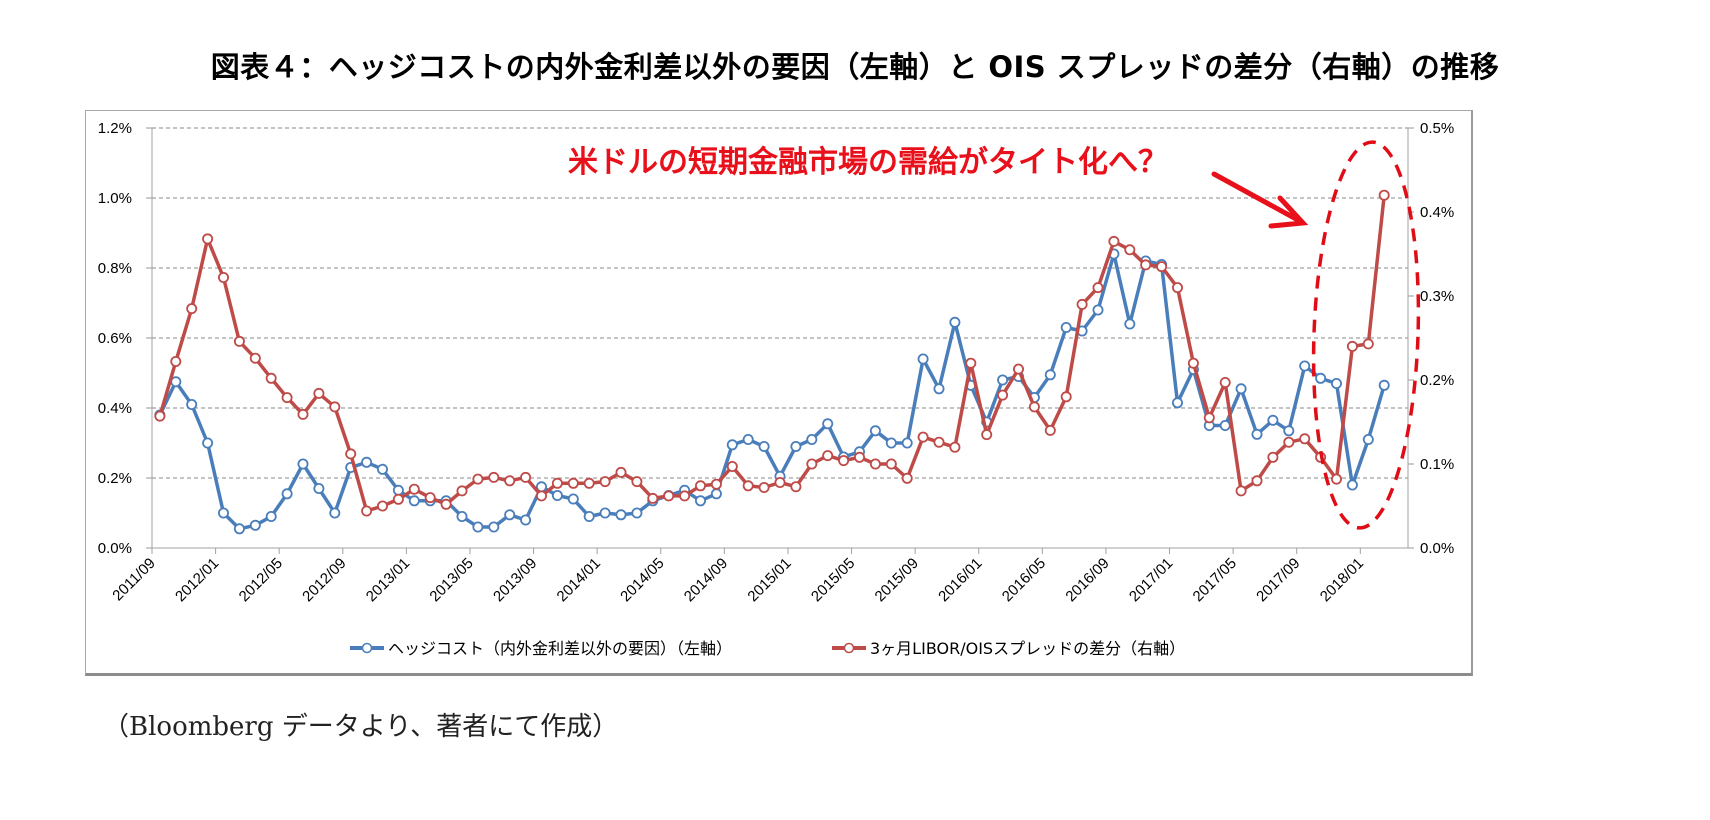 Image resolution: width=1710 pixels, height=820 pixels. What do you see at coordinates (1437, 128) in the screenshot?
I see `right-y-tick-label: 0.5%` at bounding box center [1437, 128].